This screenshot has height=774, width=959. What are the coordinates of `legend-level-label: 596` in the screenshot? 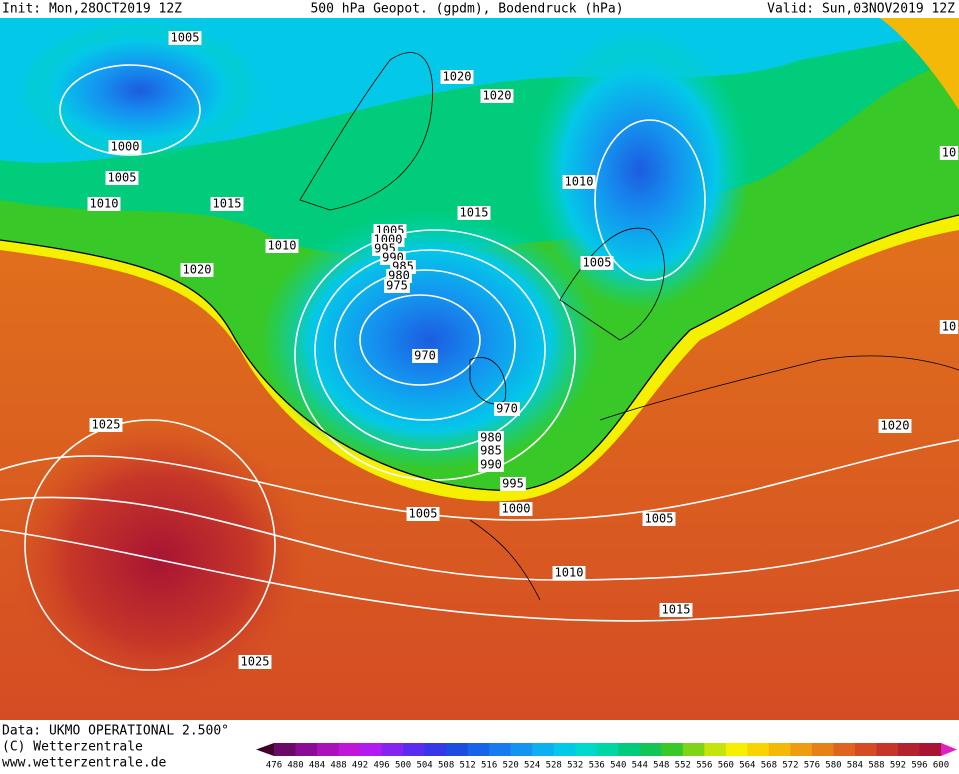 It's located at (919, 766).